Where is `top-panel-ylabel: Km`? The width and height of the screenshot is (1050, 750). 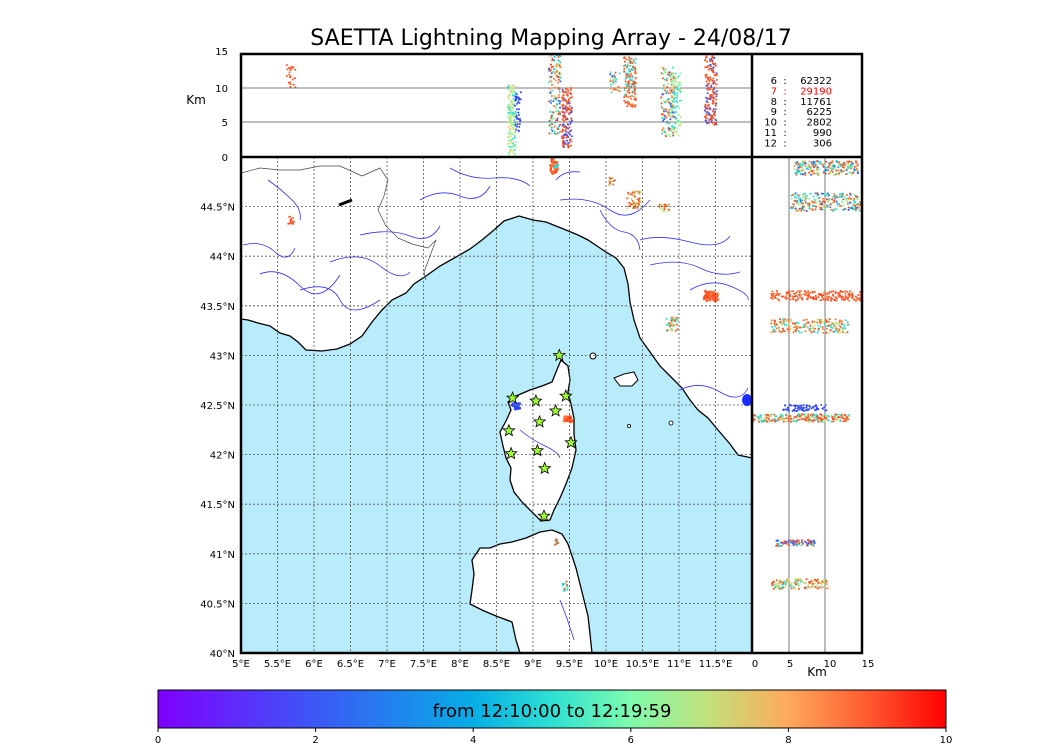 top-panel-ylabel: Km is located at coordinates (196, 100).